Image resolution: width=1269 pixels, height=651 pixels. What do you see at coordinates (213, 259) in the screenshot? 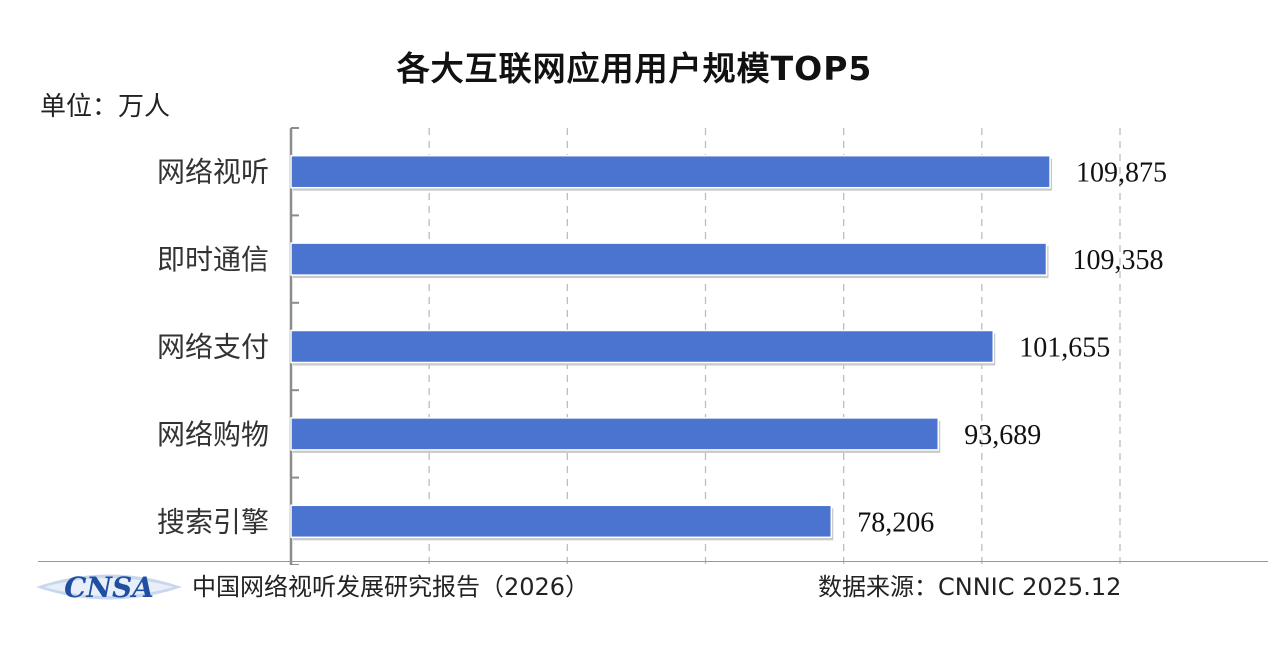
I see `category-label: 即时通信` at bounding box center [213, 259].